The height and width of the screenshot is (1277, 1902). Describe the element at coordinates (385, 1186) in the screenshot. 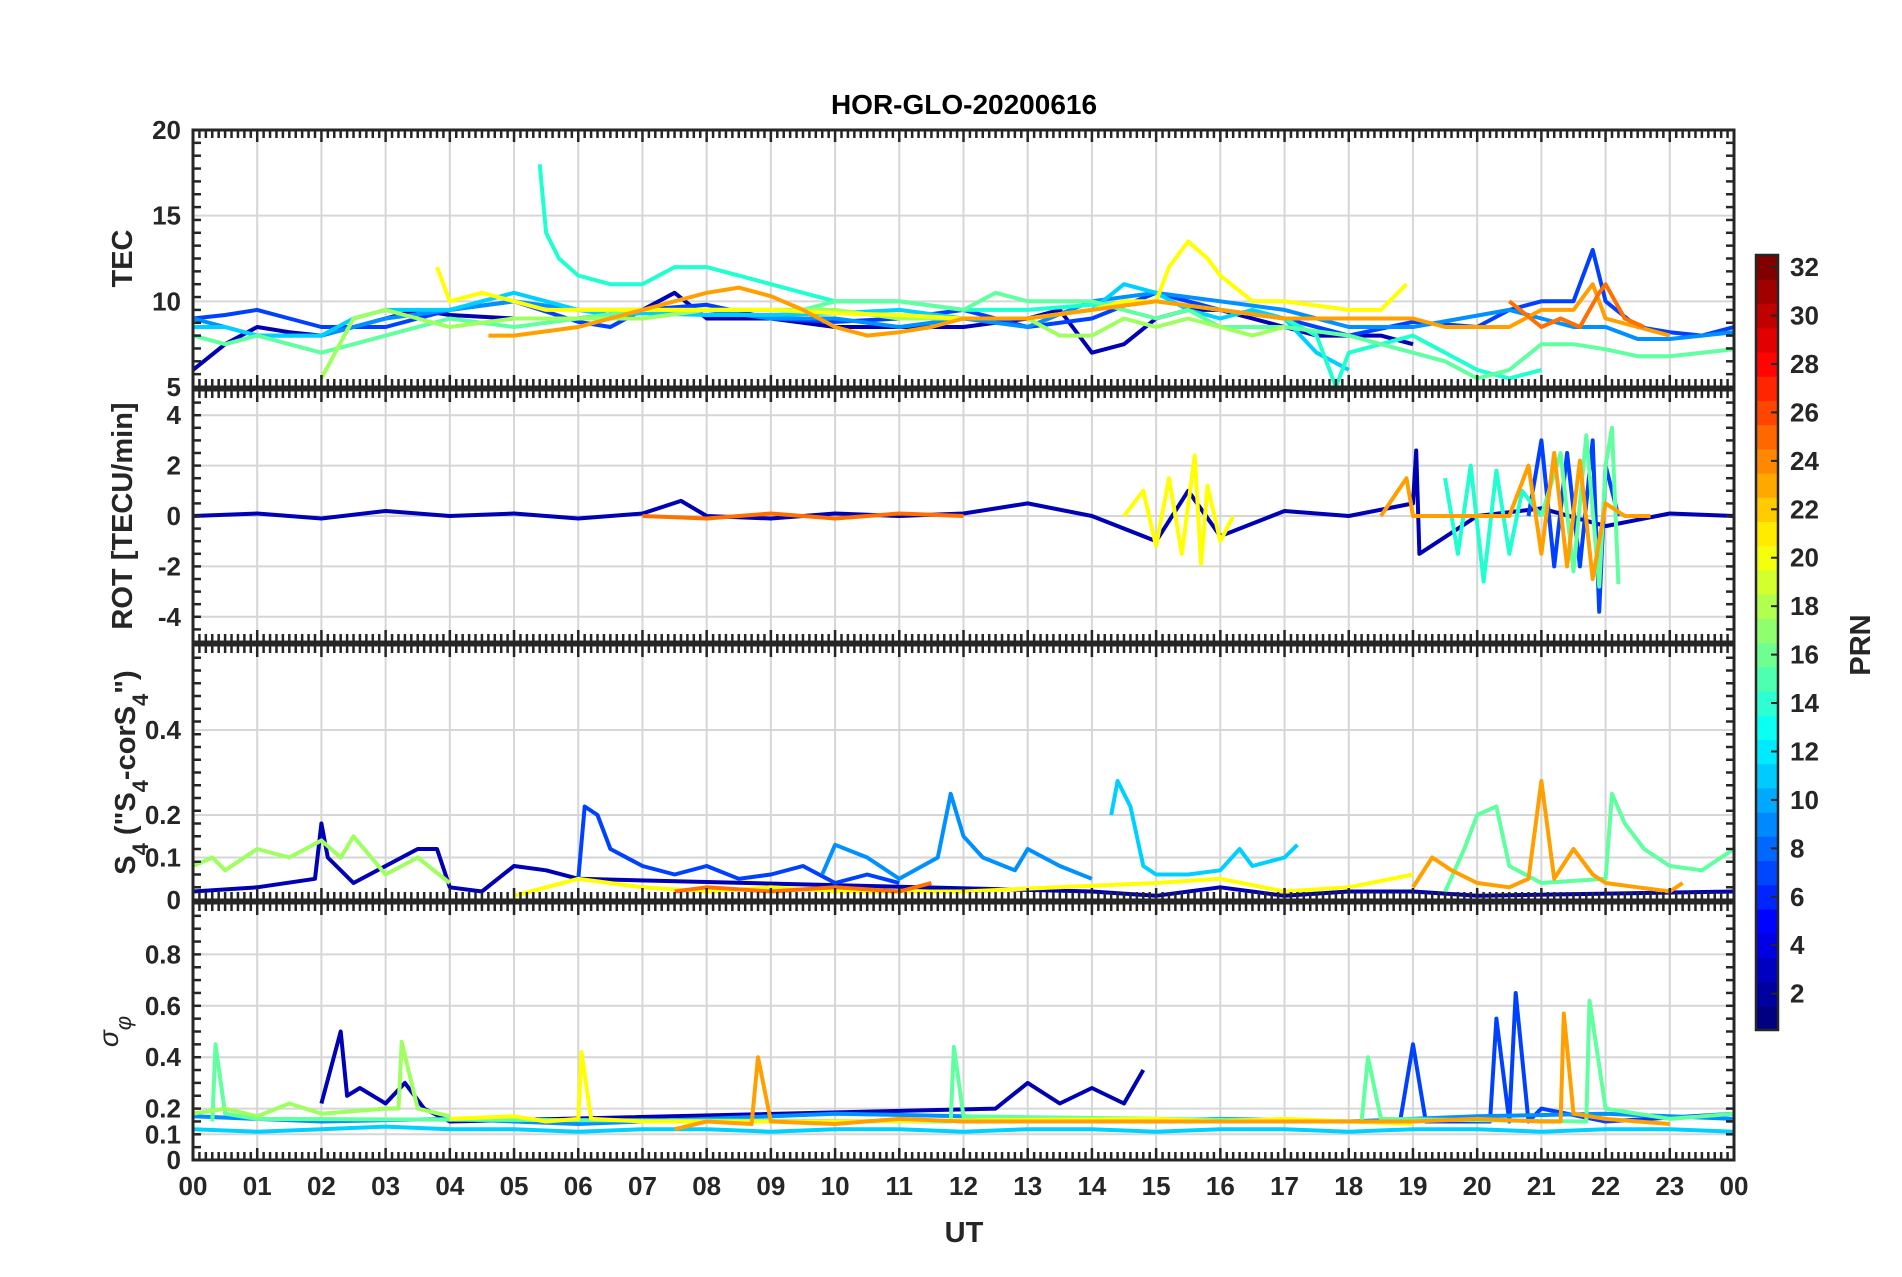

I see `x-tick-label: 03` at that location.